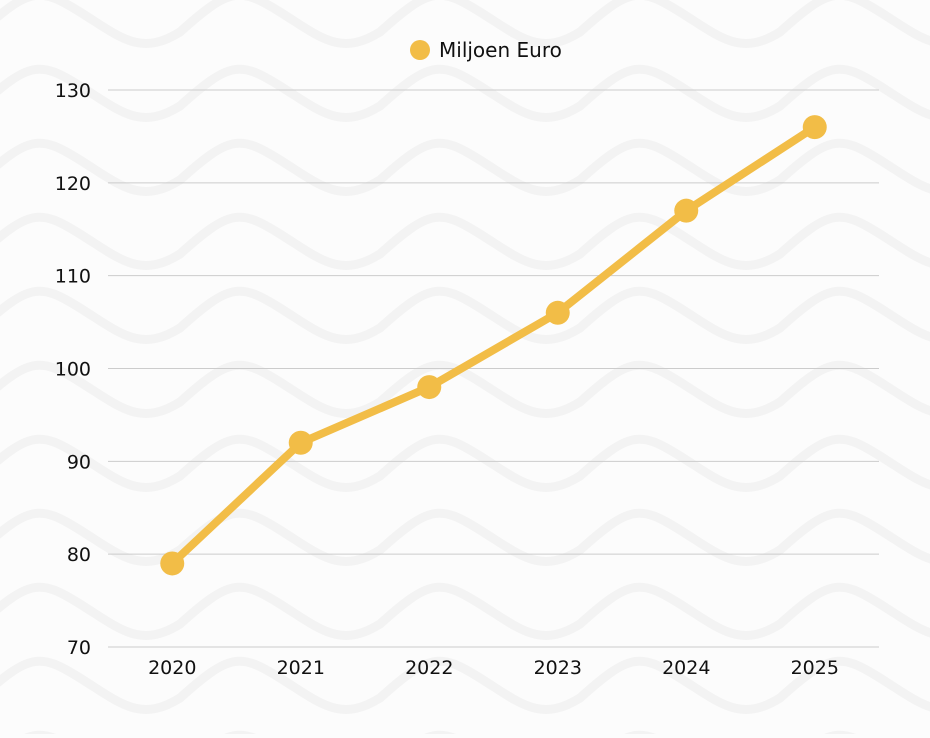  Describe the element at coordinates (79, 648) in the screenshot. I see `y-tick-label: 70` at that location.